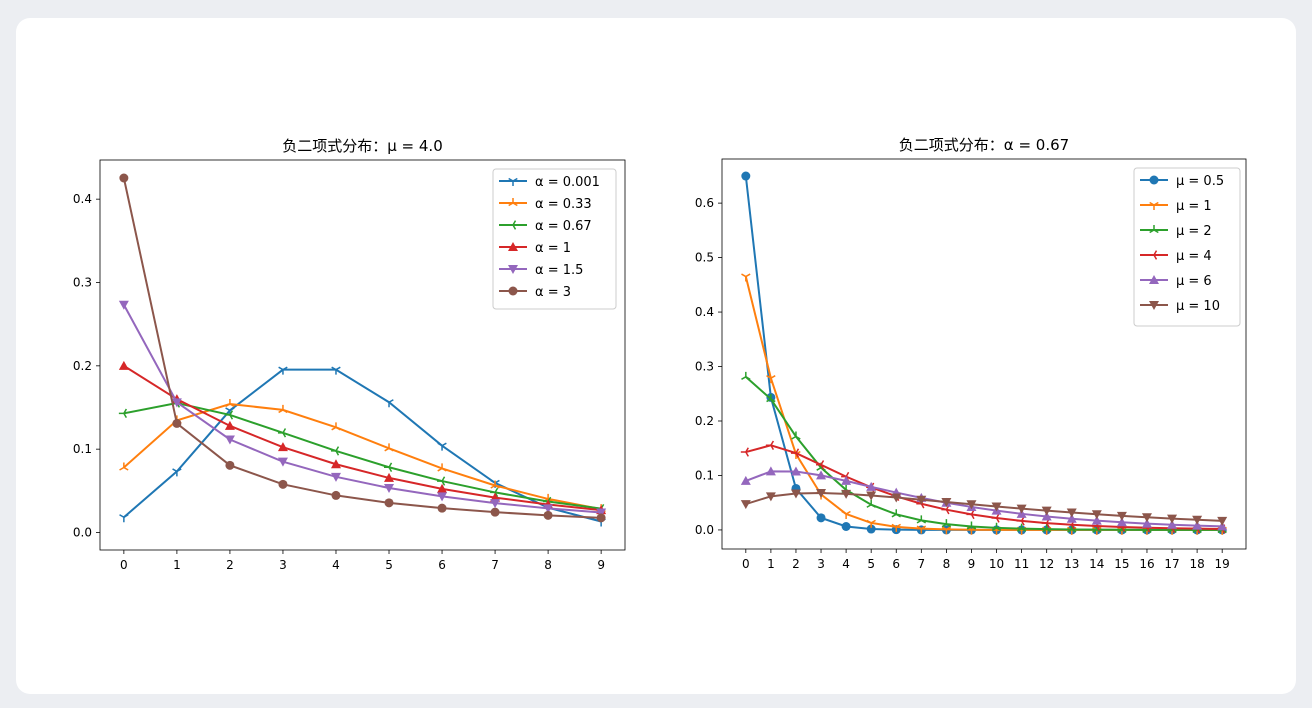 The width and height of the screenshot is (1312, 708). I want to click on legend-label: μ = 6, so click(1194, 281).